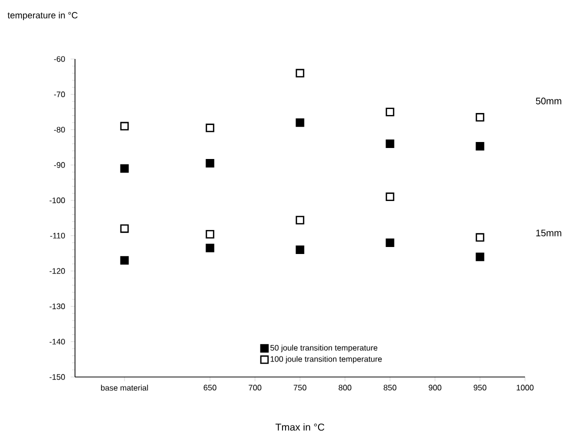 This screenshot has width=575, height=439. What do you see at coordinates (43, 16) in the screenshot?
I see `y-axis-title: temperature in °C` at bounding box center [43, 16].